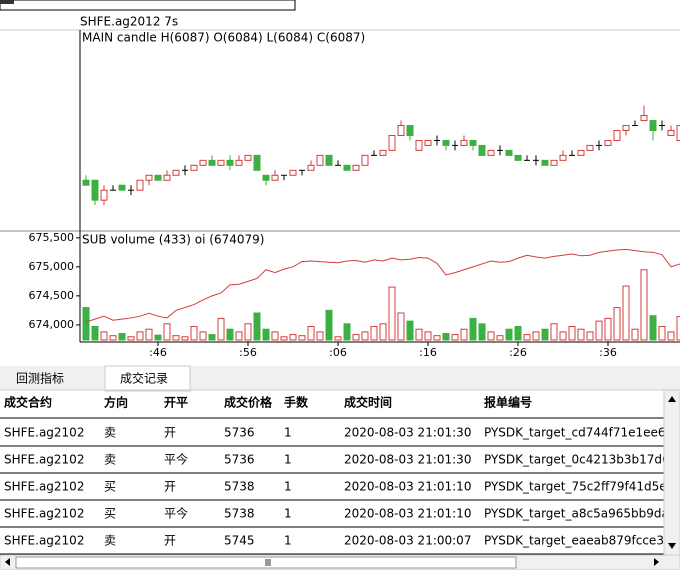  Describe the element at coordinates (671, 472) in the screenshot. I see `v-scrollbar` at that location.